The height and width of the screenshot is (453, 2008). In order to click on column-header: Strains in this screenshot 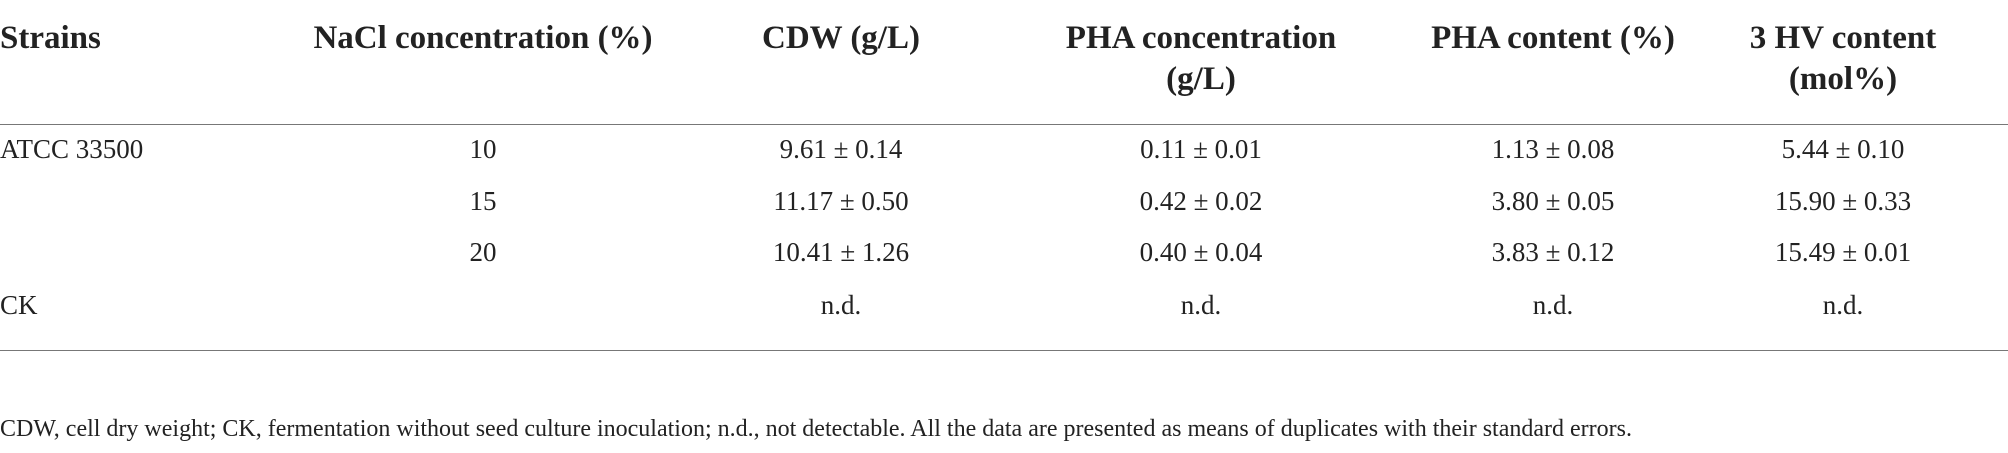, I will do `click(50, 38)`.